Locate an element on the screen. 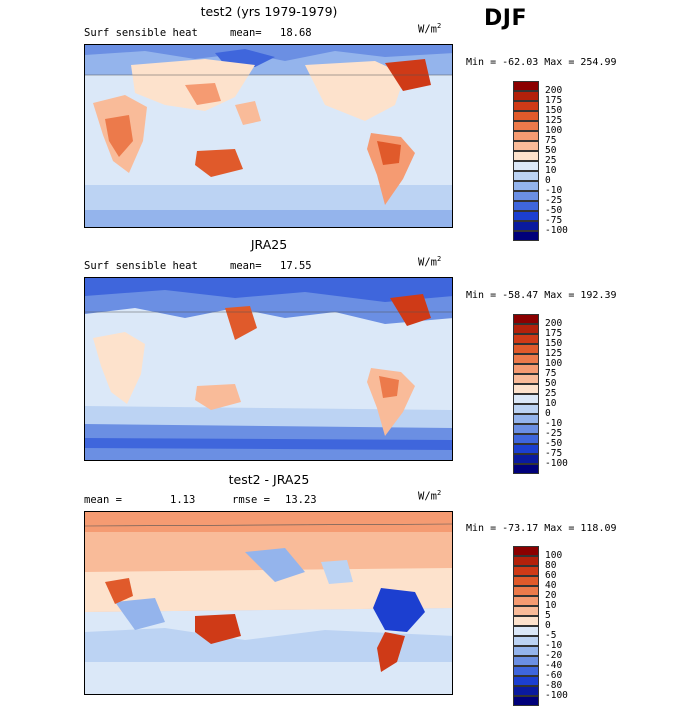 This screenshot has height=706, width=700. panel-3-colorbar-label: -40 is located at coordinates (554, 665).